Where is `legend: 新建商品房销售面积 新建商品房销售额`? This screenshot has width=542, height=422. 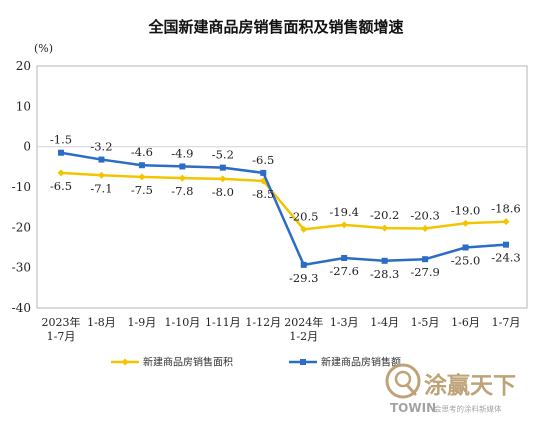 legend: 新建商品房销售面积 新建商品房销售额 is located at coordinates (256, 362).